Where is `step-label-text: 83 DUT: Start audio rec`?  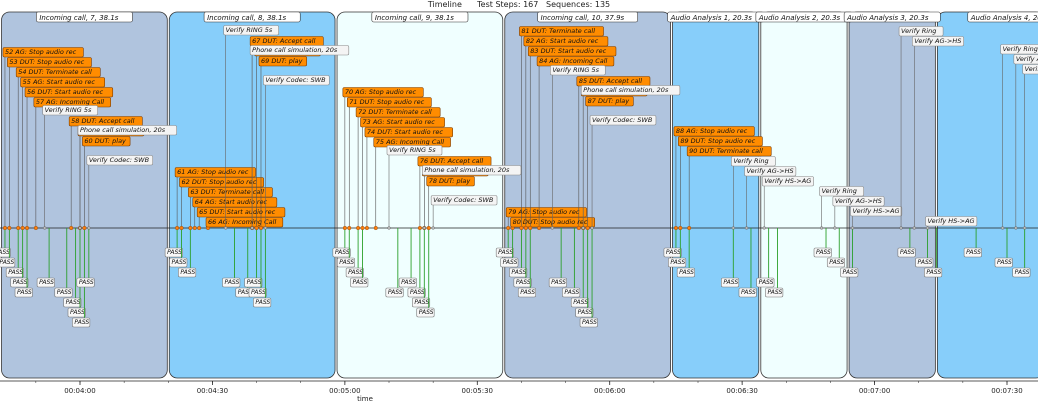
step-label-text: 83 DUT: Start audio rec is located at coordinates (568, 51).